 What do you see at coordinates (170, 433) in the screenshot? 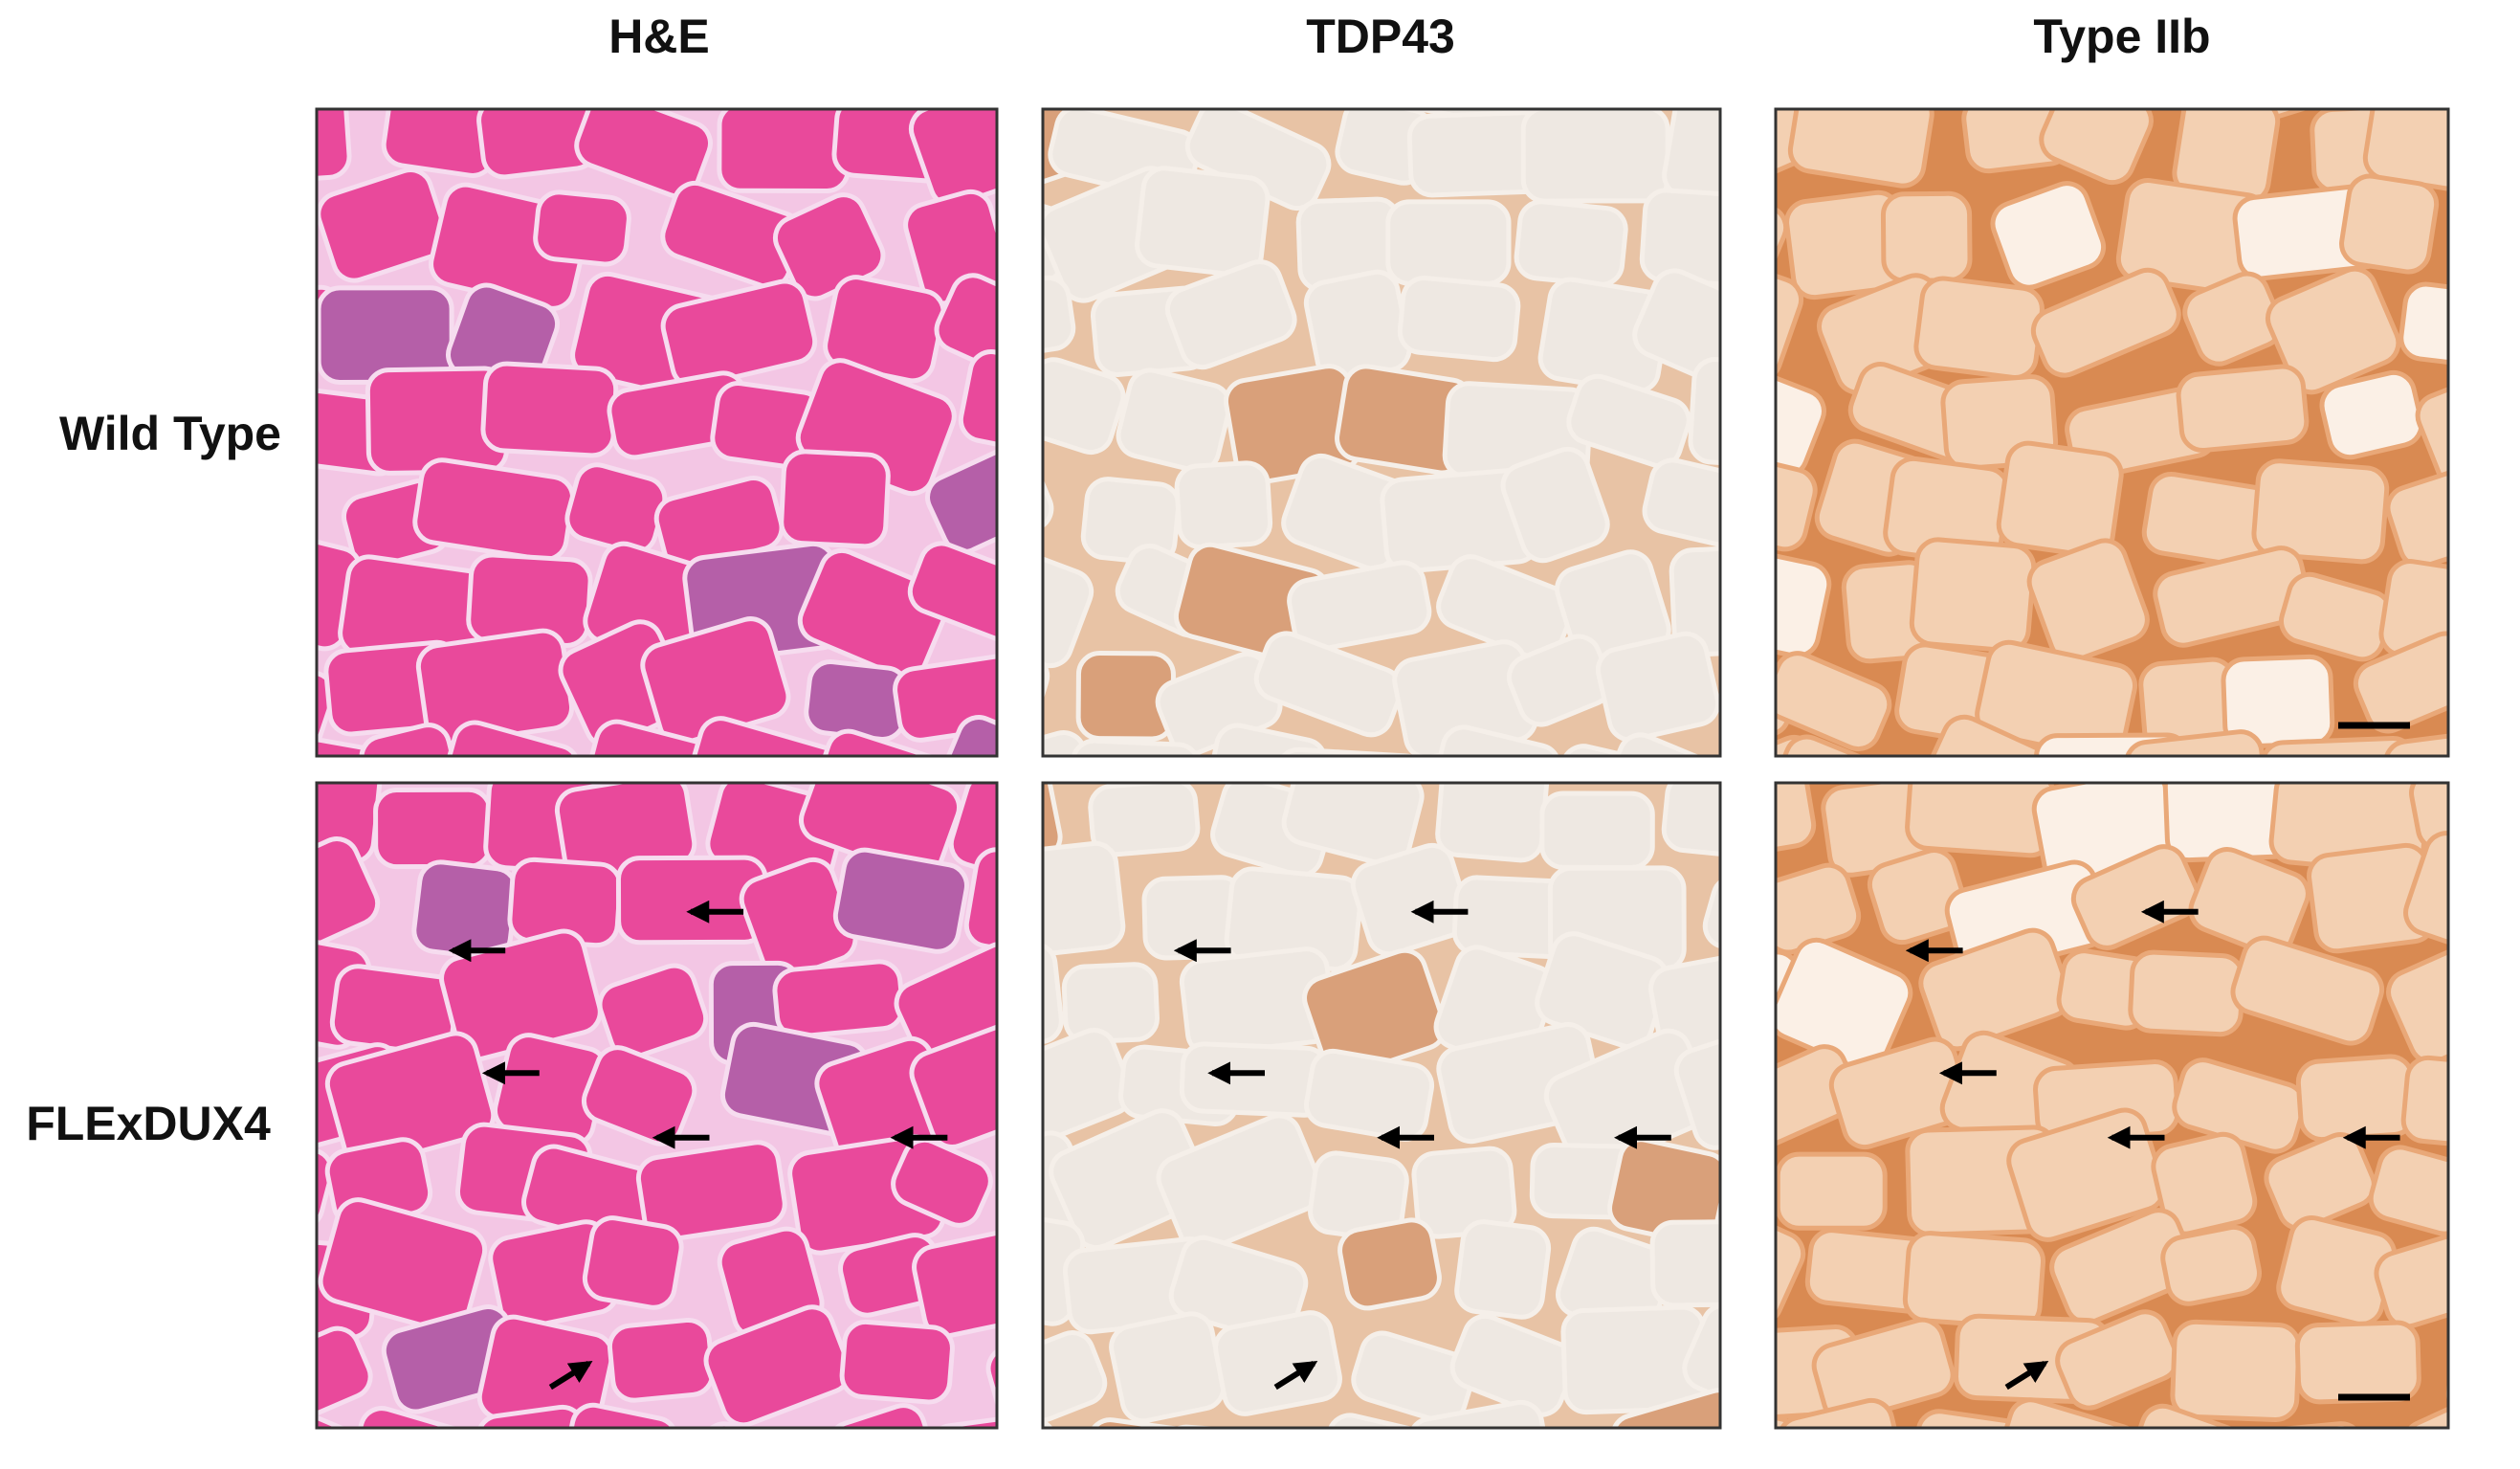
I see `row-label: Wild Type` at bounding box center [170, 433].